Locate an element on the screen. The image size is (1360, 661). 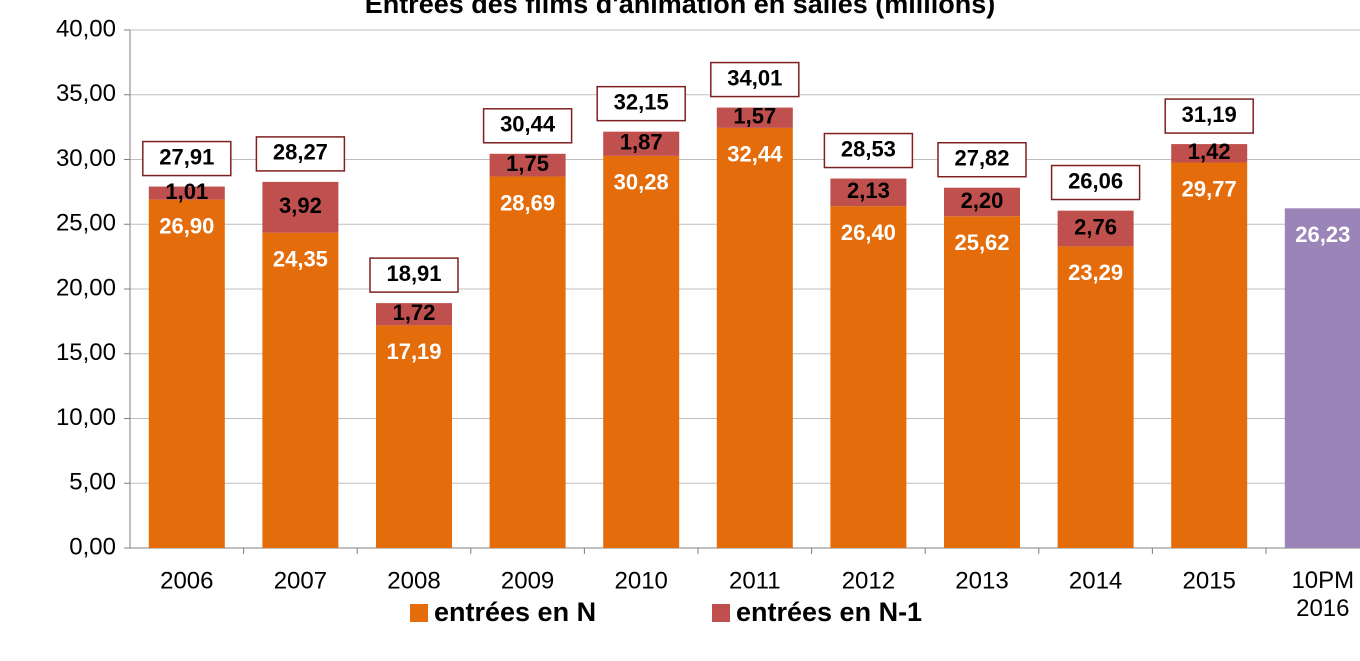
y-tick-label: 40,00 is located at coordinates (86, 28).